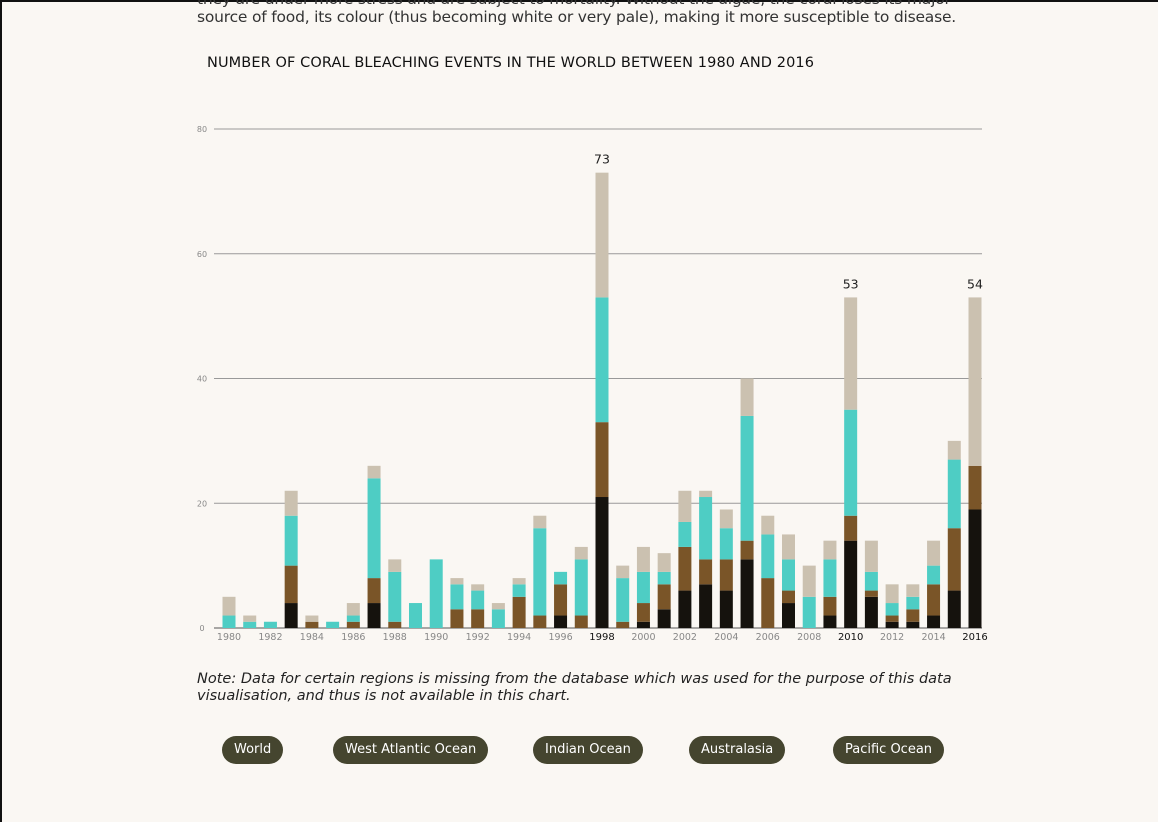 The image size is (1158, 822). I want to click on bar-segment-1992-s1, so click(478, 618).